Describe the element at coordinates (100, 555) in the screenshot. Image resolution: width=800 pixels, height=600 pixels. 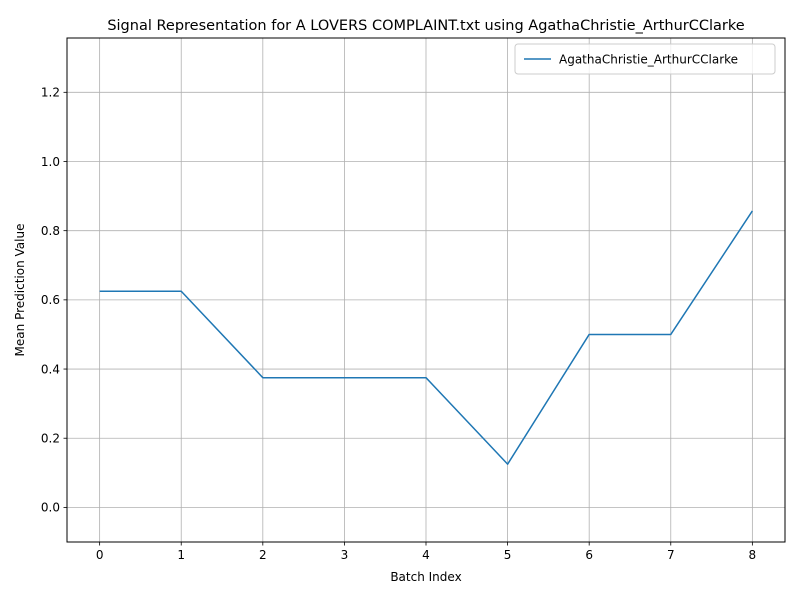
I see `x-tick-label: 0` at that location.